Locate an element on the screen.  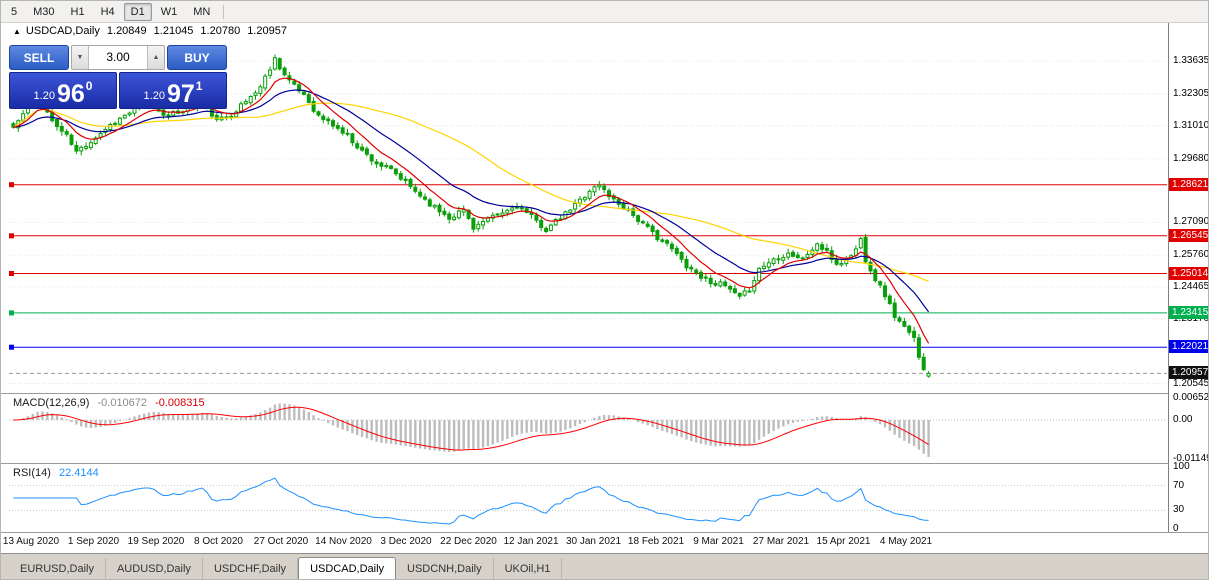
price-axis-label: 1.25760 is located at coordinates (1191, 254).